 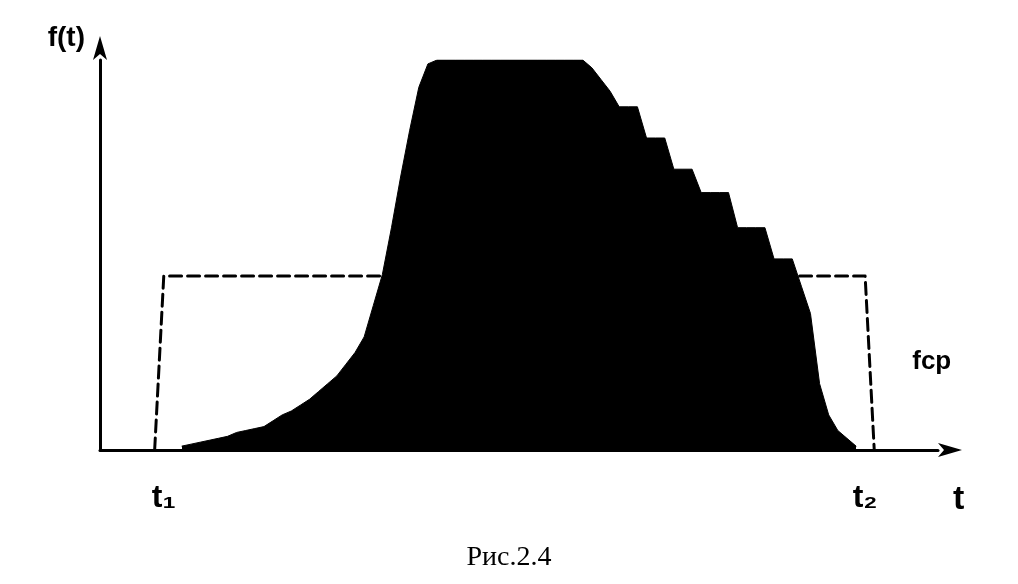 What do you see at coordinates (509, 556) in the screenshot?
I see `text: Рис.2.4` at bounding box center [509, 556].